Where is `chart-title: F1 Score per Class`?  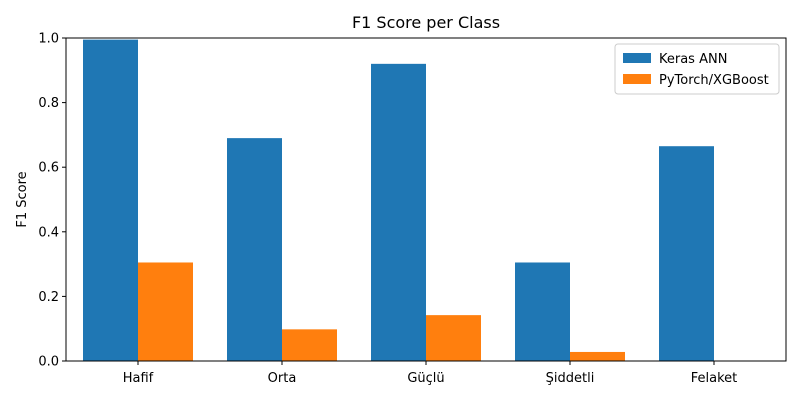 chart-title: F1 Score per Class is located at coordinates (426, 22).